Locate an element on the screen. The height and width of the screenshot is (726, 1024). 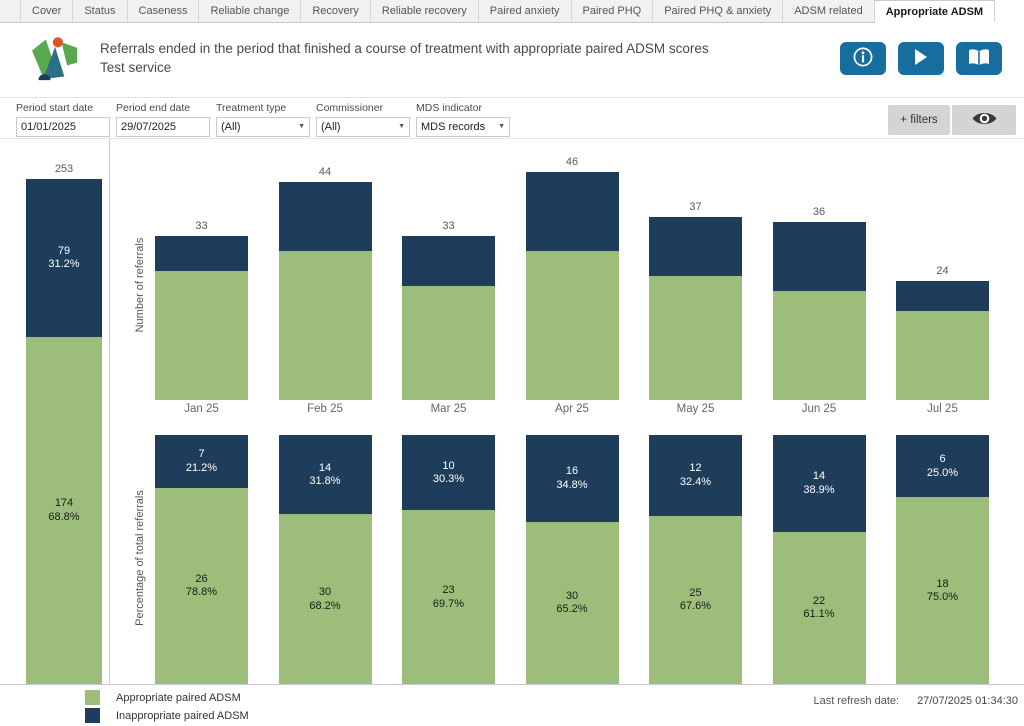
overall-panel: 253 79 31.2% 174 68.8% is located at coordinates (55, 411).